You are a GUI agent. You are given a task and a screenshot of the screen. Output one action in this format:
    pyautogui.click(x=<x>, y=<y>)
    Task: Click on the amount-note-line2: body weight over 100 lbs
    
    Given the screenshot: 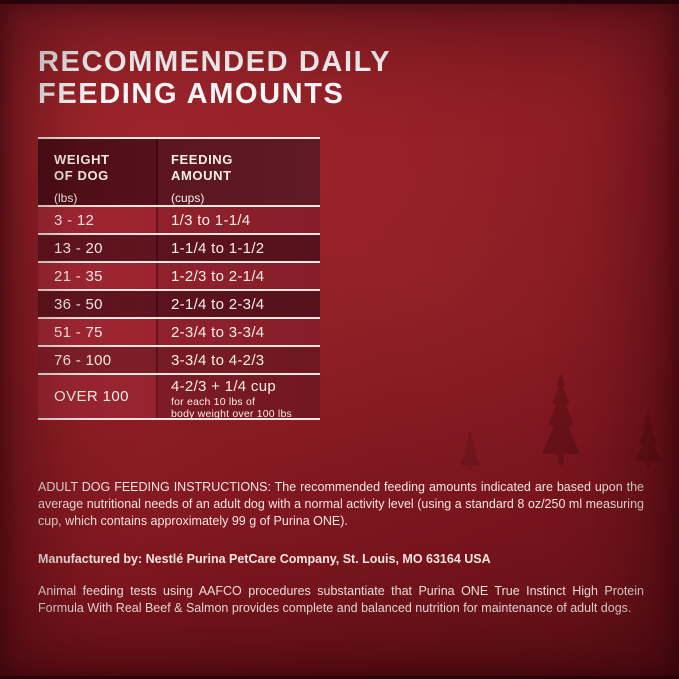 What is the action you would take?
    pyautogui.click(x=231, y=414)
    